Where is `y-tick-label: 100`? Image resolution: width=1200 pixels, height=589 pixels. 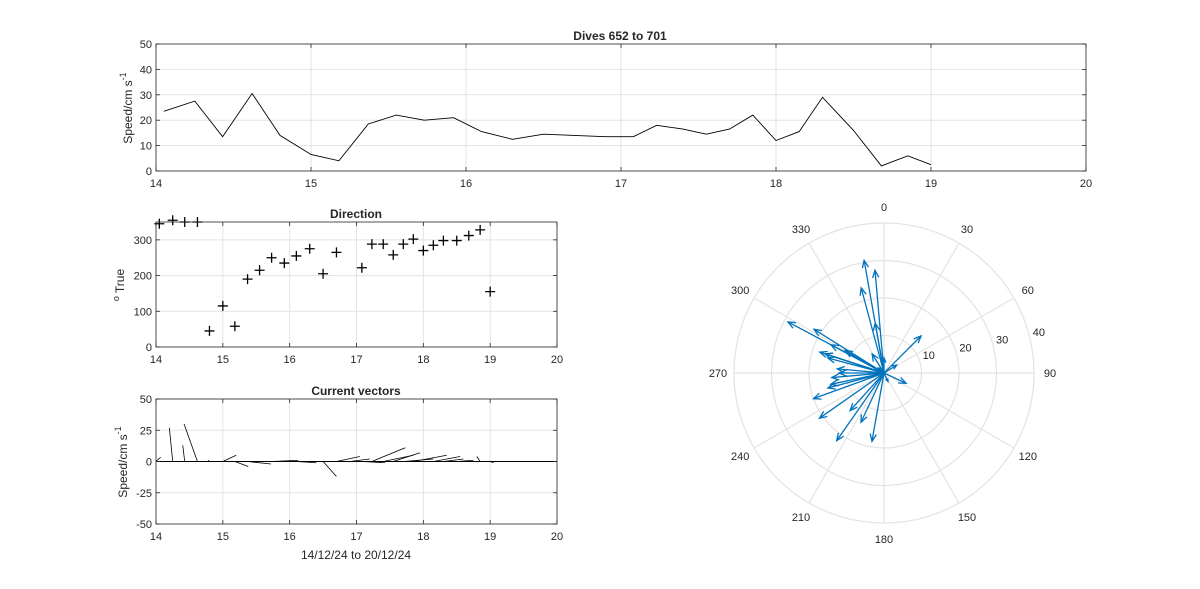 y-tick-label: 100 is located at coordinates (143, 312).